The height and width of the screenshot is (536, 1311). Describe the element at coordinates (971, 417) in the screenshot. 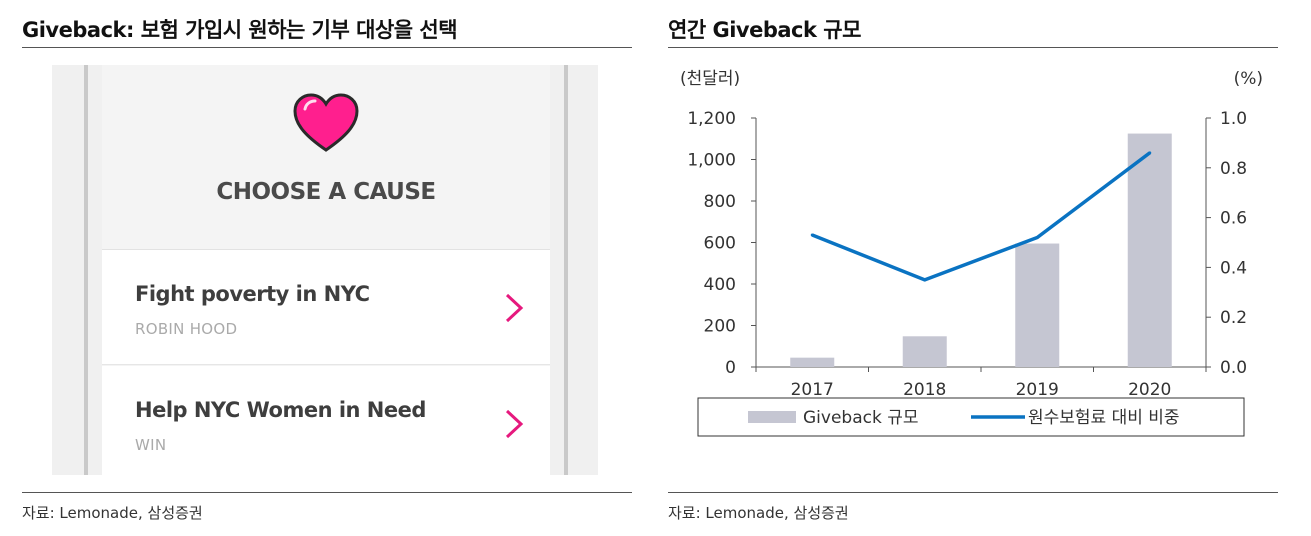

I see `legend-box` at that location.